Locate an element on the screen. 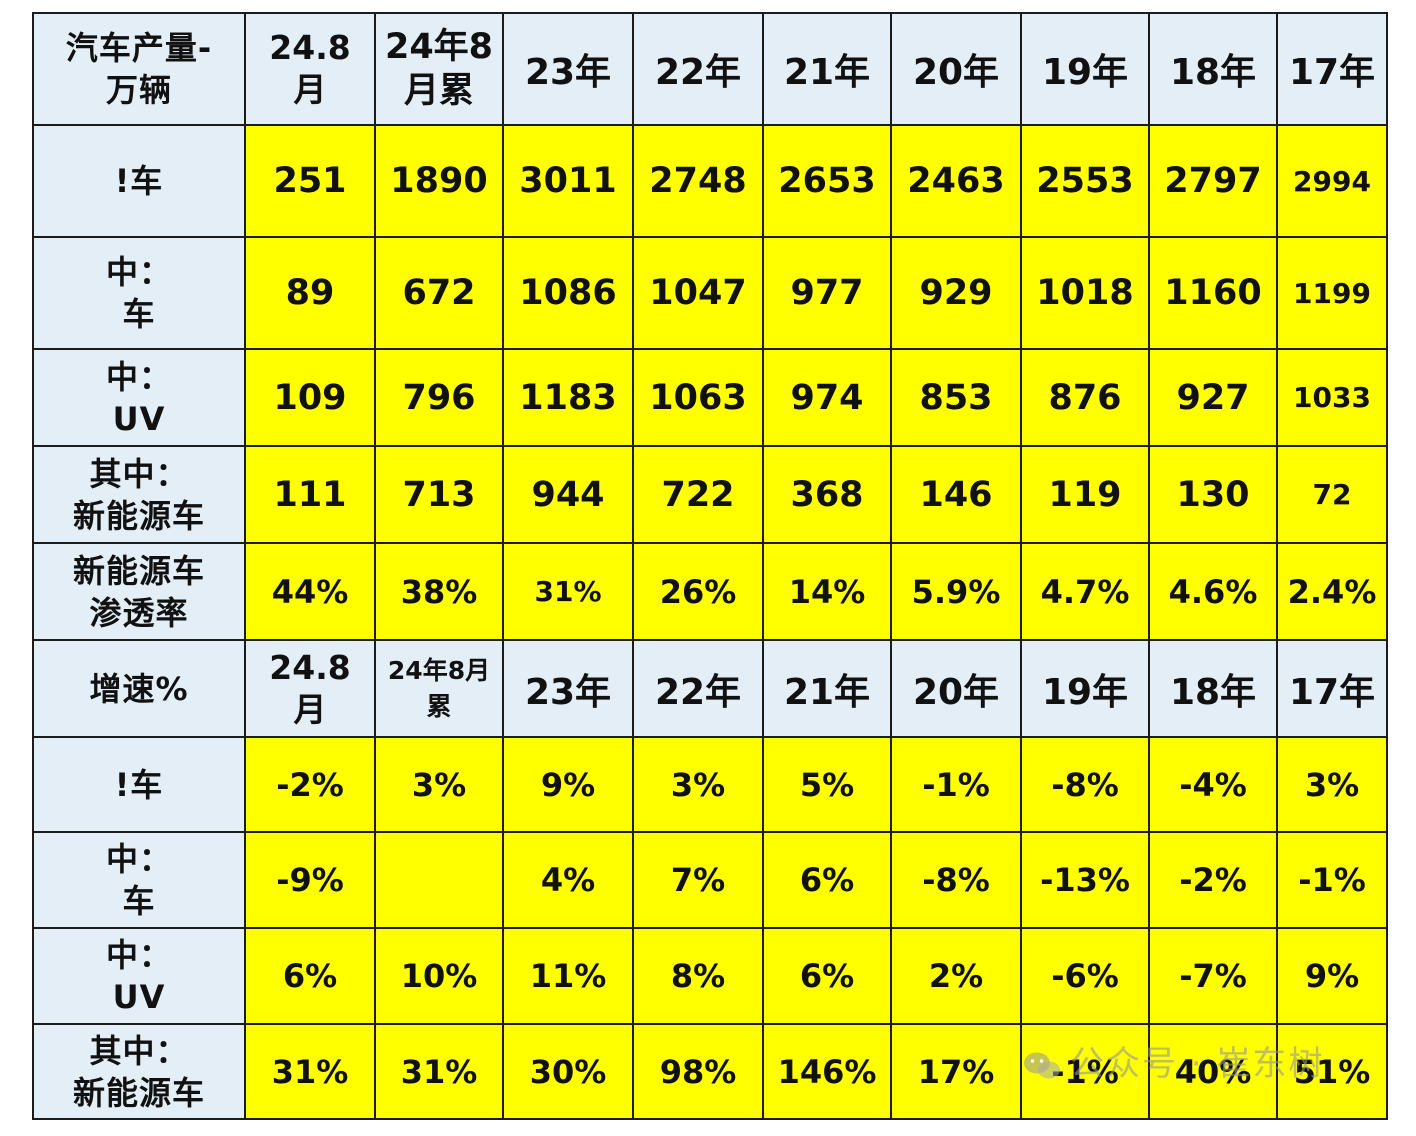  year-value: 98% is located at coordinates (698, 1071).